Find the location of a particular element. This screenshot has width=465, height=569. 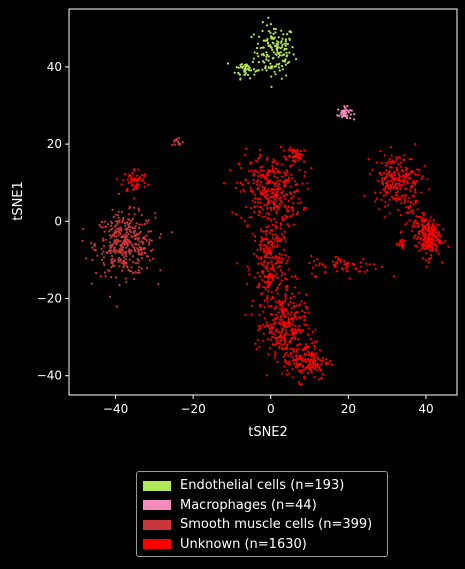

y-tick-label: −20 is located at coordinates (49, 299).